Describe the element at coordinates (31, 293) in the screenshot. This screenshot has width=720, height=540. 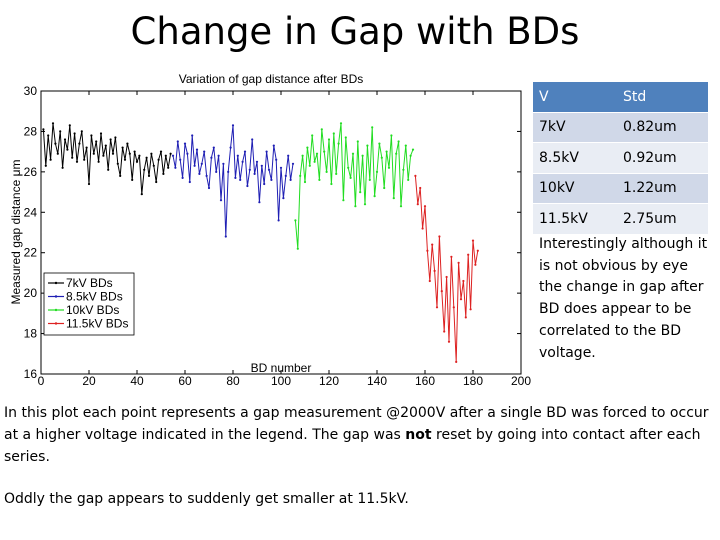
I see `y-tick-label: 20` at that location.